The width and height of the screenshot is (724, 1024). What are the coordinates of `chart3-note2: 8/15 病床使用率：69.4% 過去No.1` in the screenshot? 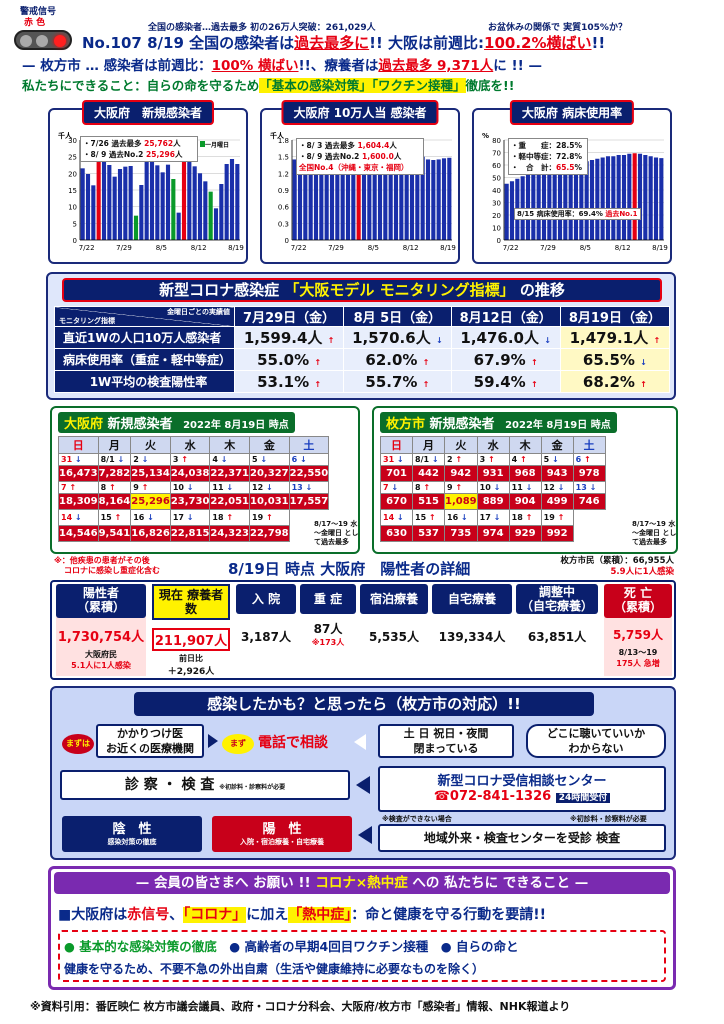 It's located at (577, 214).